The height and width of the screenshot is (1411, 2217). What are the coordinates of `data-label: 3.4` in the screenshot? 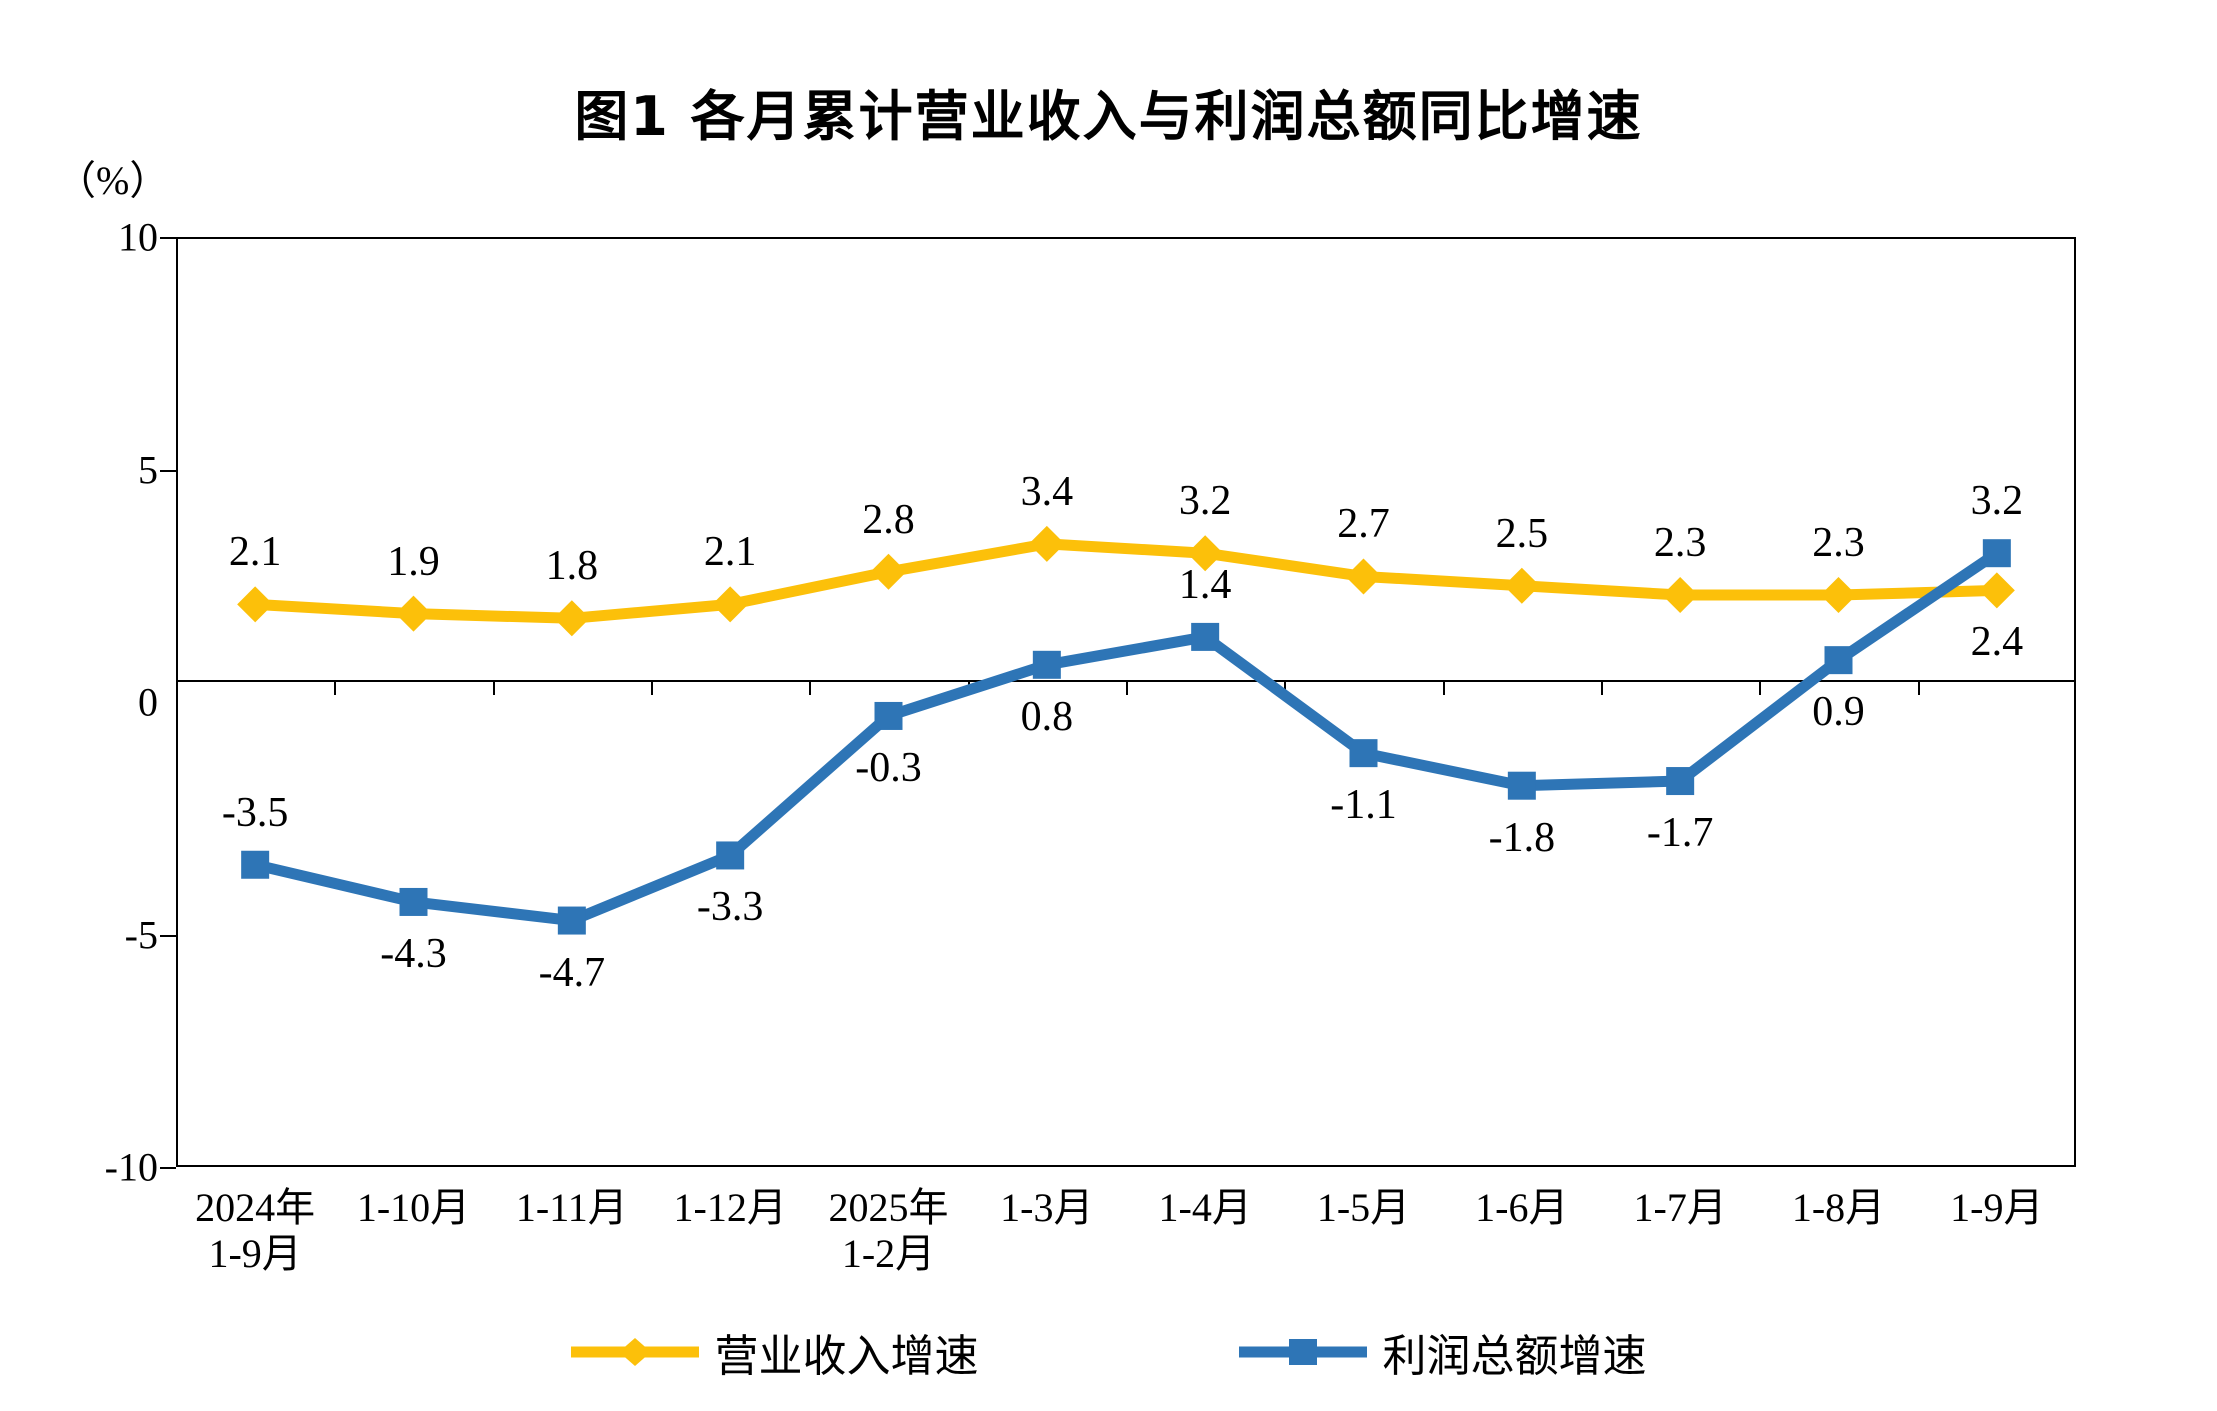 It's located at (1047, 491).